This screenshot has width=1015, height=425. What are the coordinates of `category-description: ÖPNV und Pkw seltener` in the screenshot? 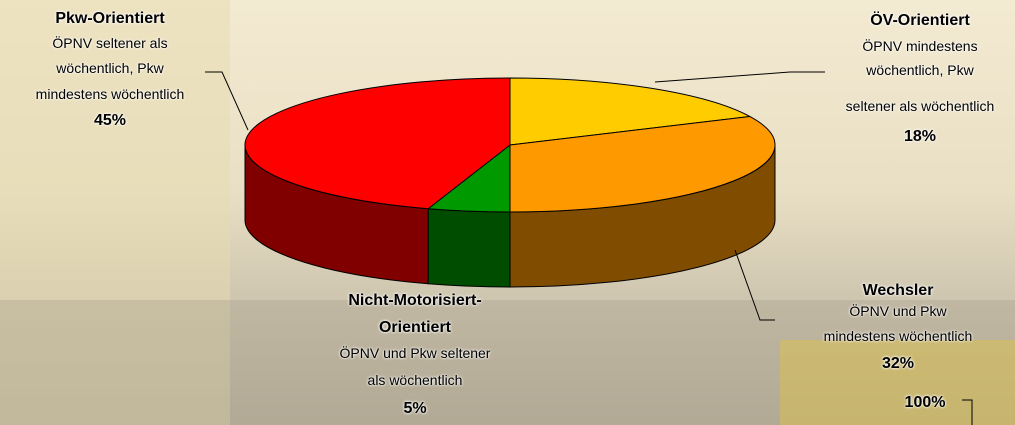 It's located at (415, 353).